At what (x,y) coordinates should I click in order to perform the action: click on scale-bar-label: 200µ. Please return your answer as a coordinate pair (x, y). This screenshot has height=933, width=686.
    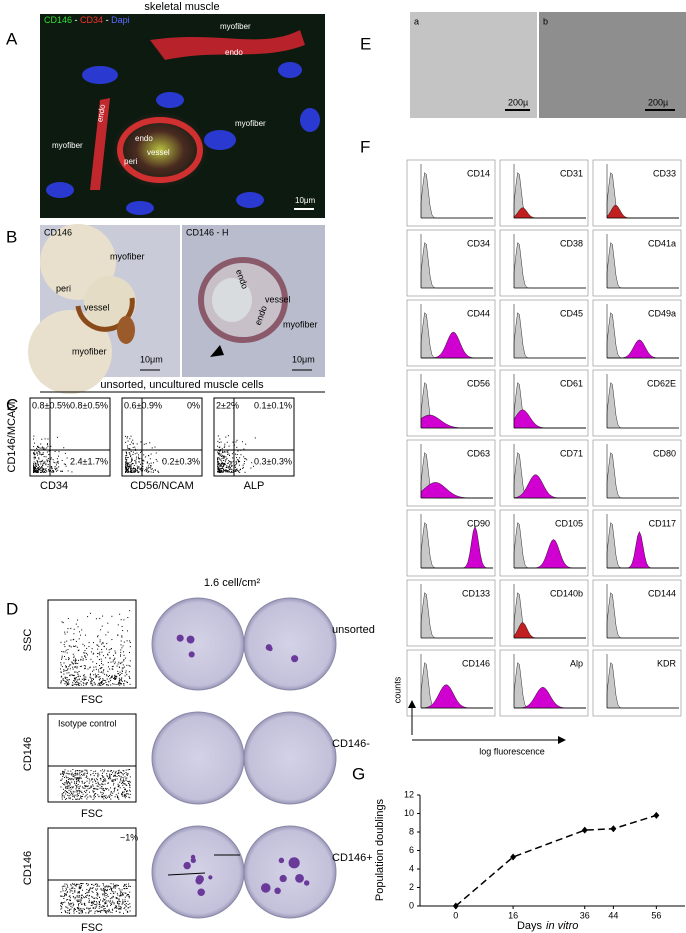
    Looking at the image, I should click on (658, 102).